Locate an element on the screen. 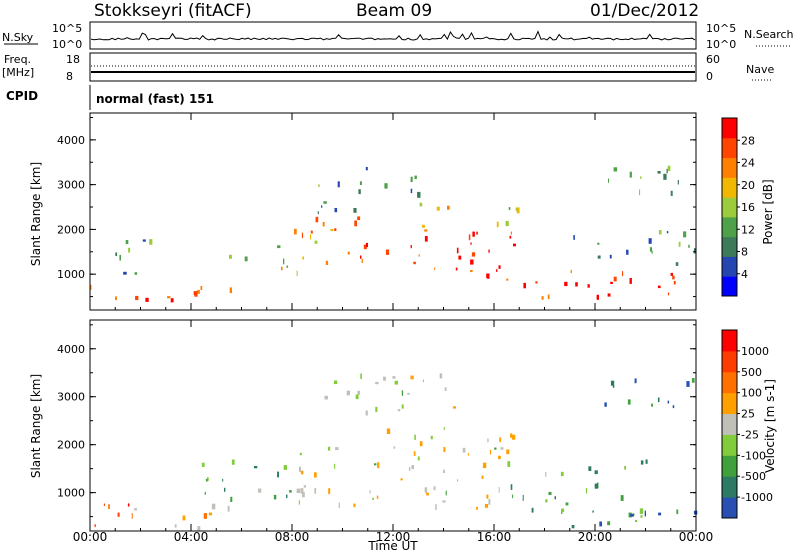 Image resolution: width=800 pixels, height=554 pixels. x-tick-label: 12:00 is located at coordinates (393, 537).